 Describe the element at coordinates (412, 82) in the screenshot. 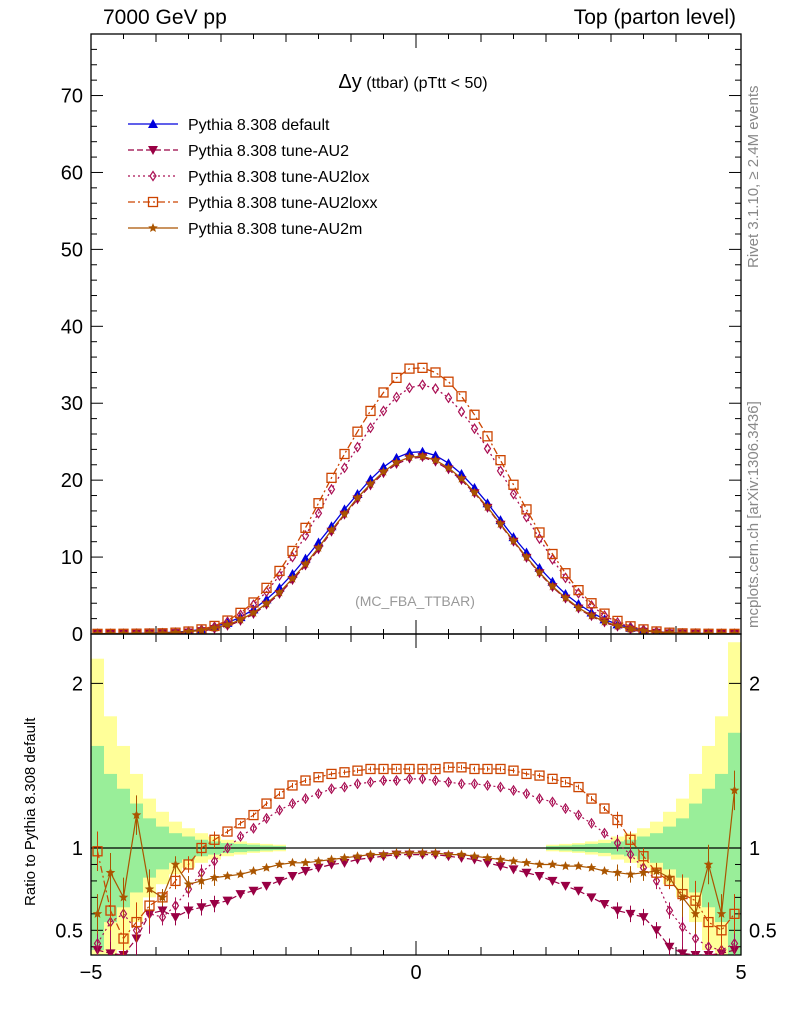

I see `main-plot-title: Δy (ttbar) (pTtt < 50)` at that location.